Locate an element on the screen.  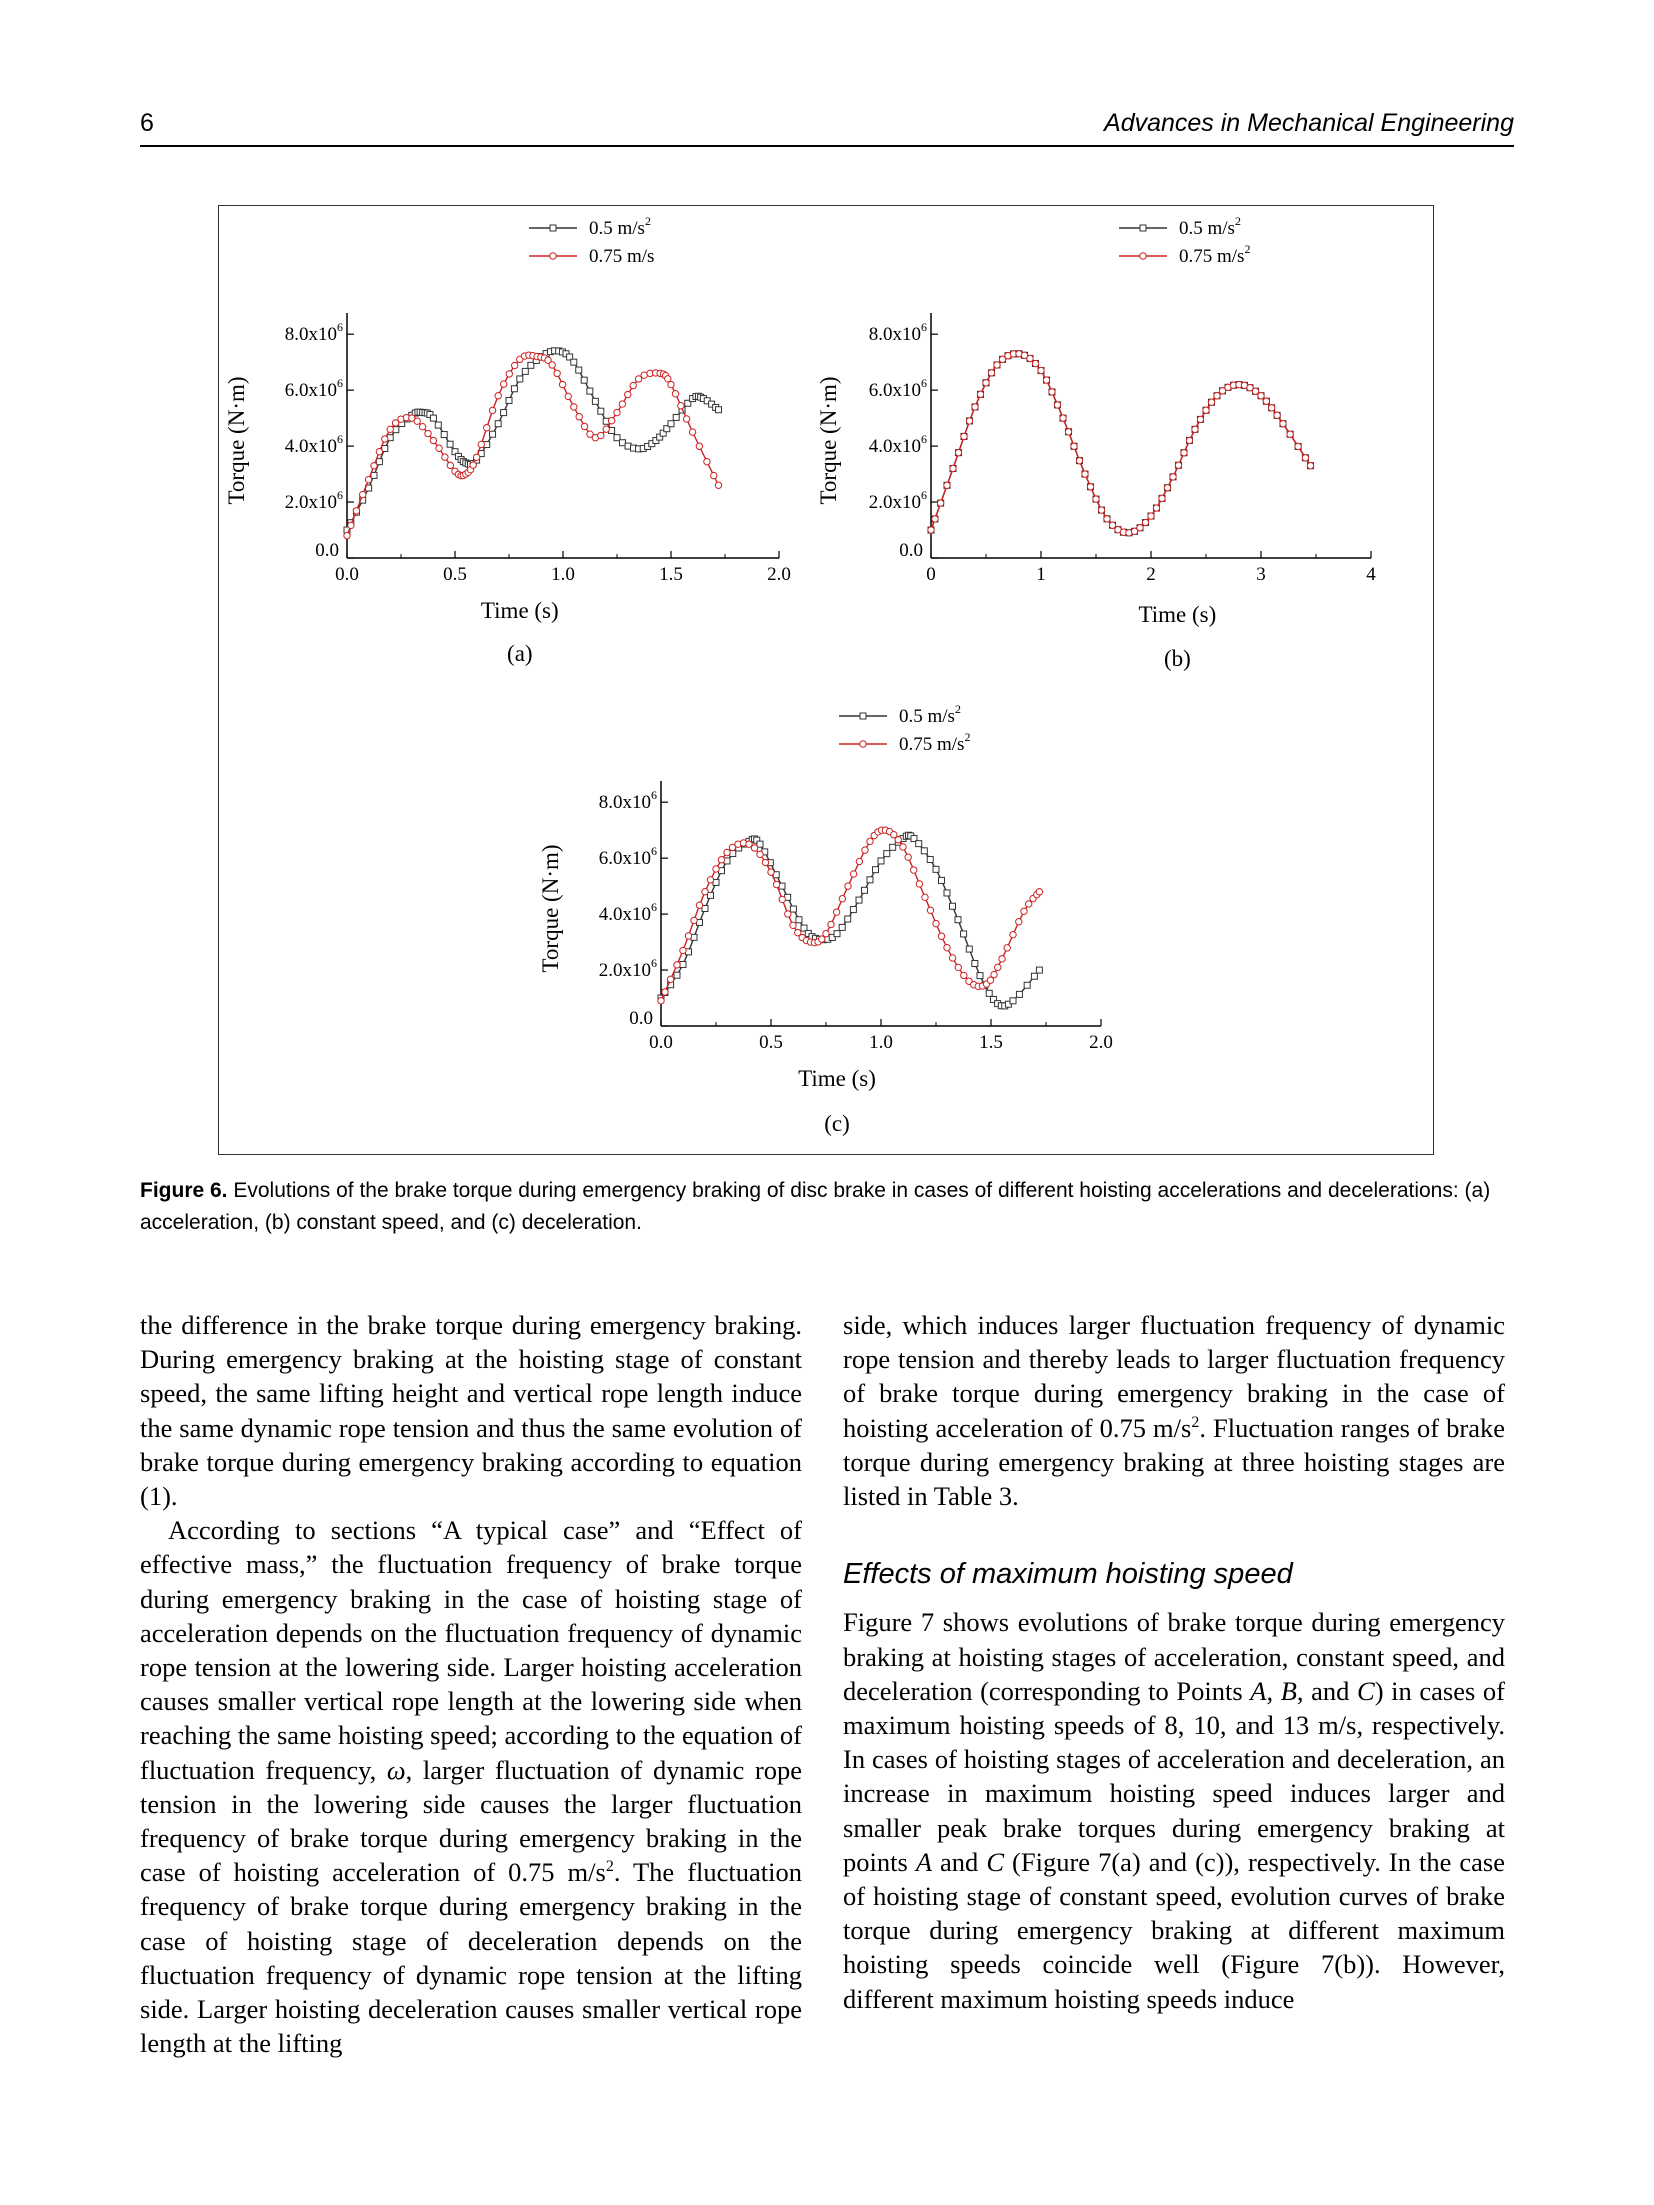
caption-label: Figure 6. is located at coordinates (184, 1190).